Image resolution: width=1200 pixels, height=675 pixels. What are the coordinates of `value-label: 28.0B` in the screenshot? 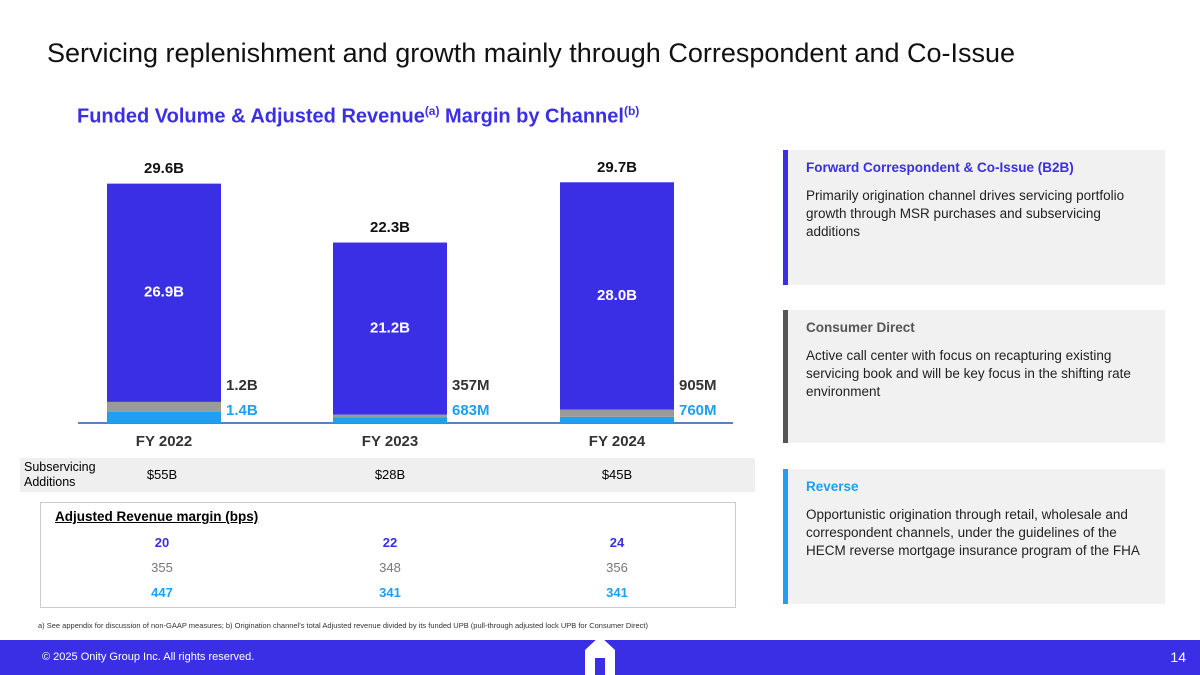 It's located at (617, 295).